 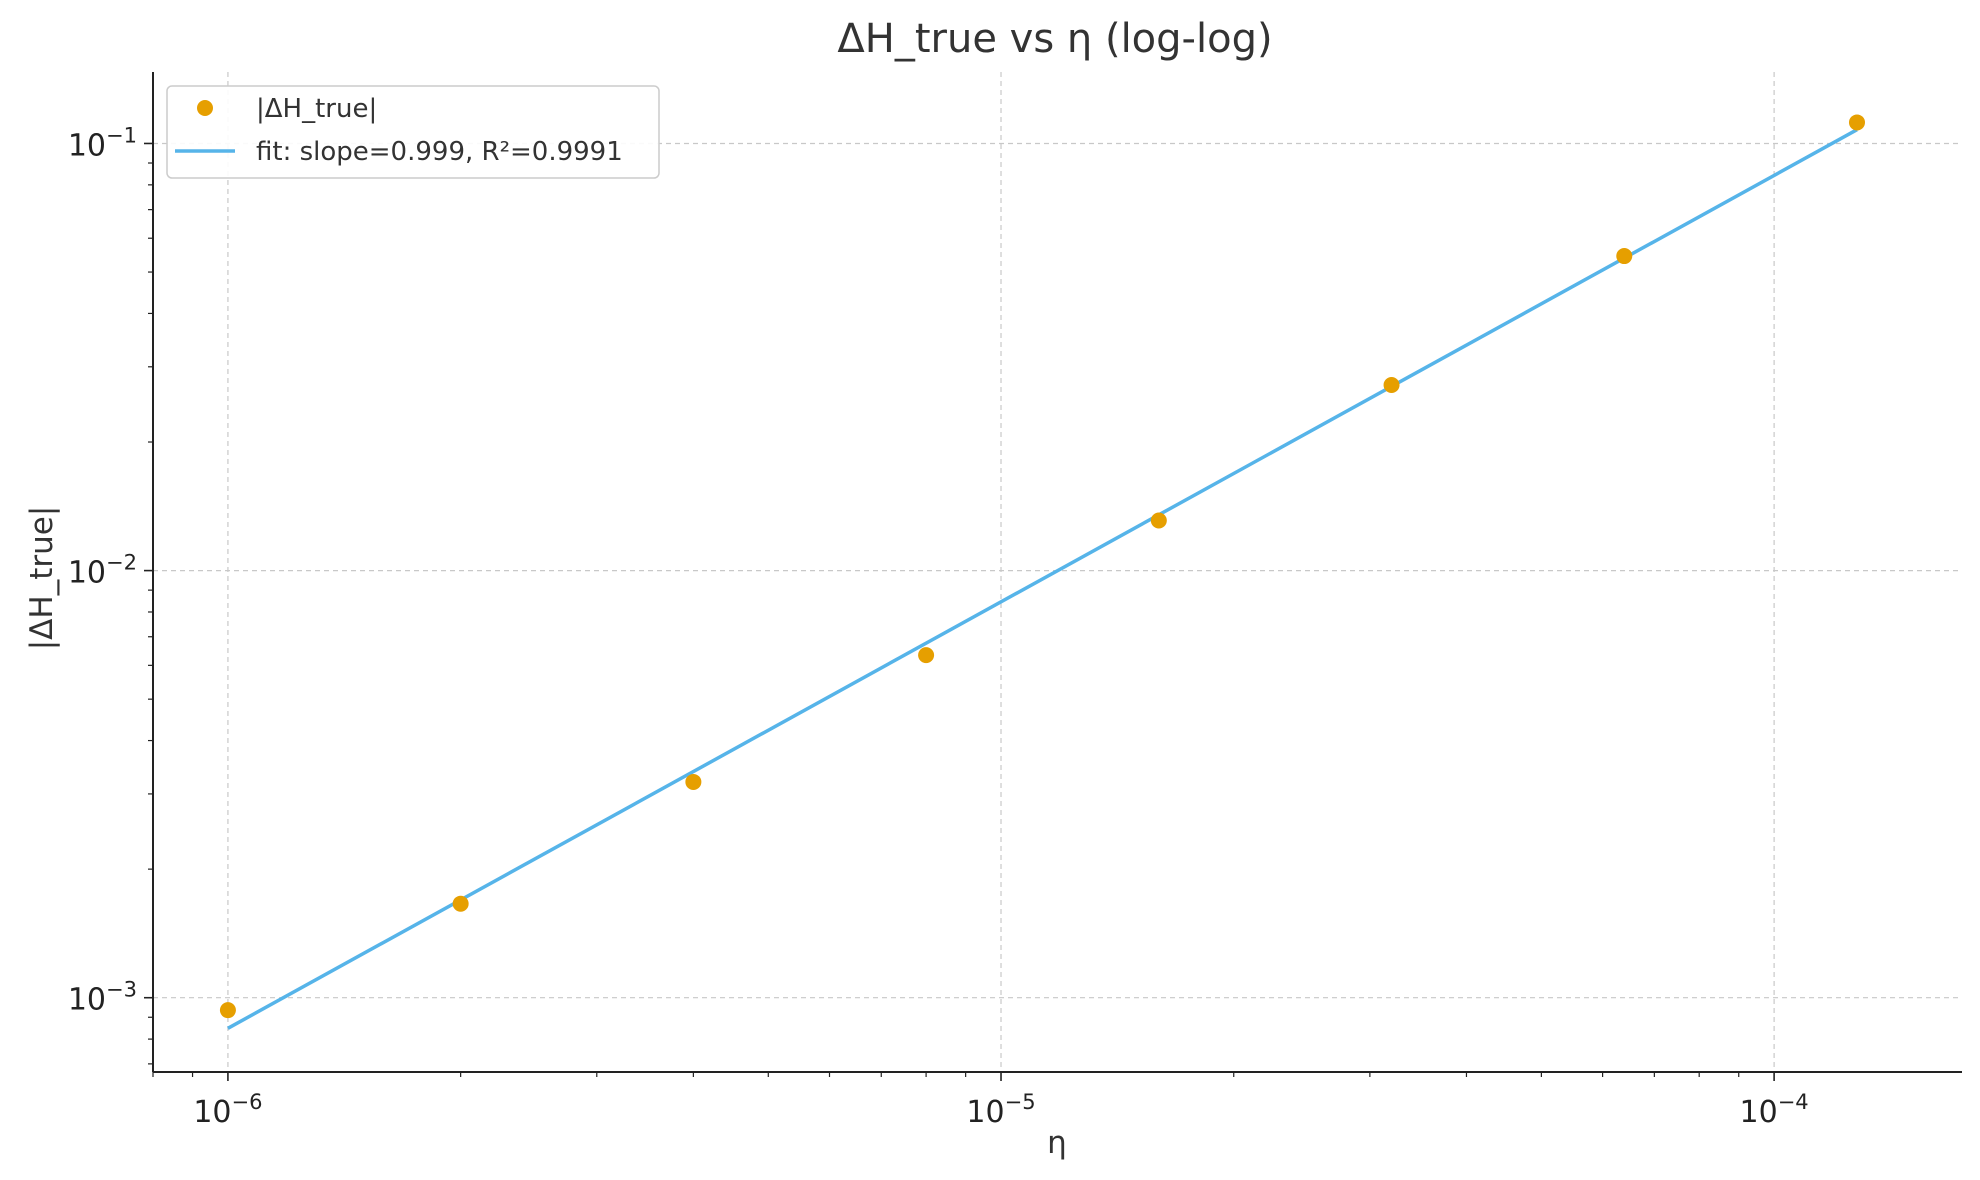 I want to click on x-tick-label: 10⁻⁵, so click(x=1000, y=1110).